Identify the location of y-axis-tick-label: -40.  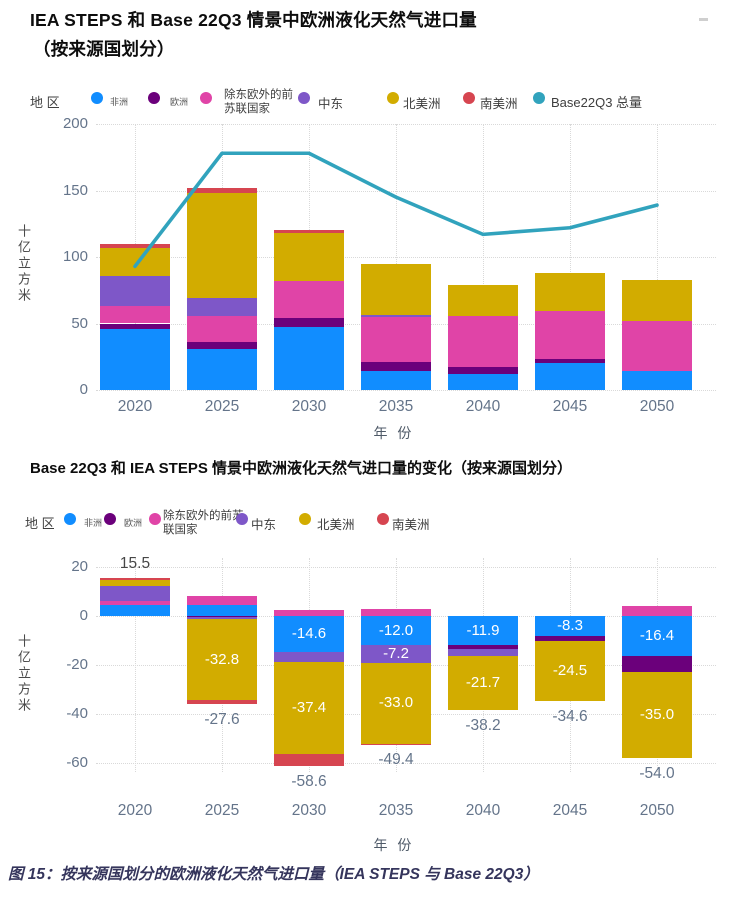
(77, 713).